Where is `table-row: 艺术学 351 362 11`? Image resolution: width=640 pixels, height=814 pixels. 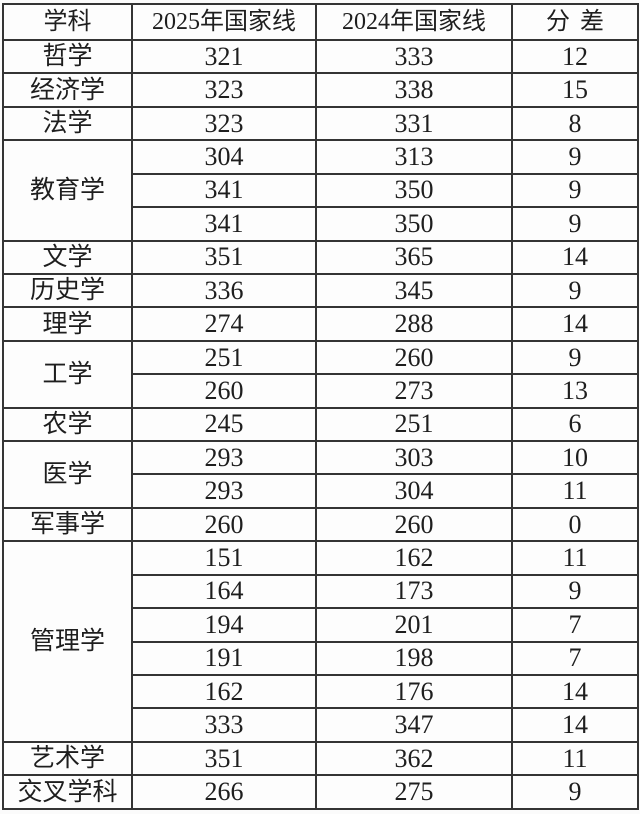
table-row: 艺术学 351 362 11 is located at coordinates (320, 758).